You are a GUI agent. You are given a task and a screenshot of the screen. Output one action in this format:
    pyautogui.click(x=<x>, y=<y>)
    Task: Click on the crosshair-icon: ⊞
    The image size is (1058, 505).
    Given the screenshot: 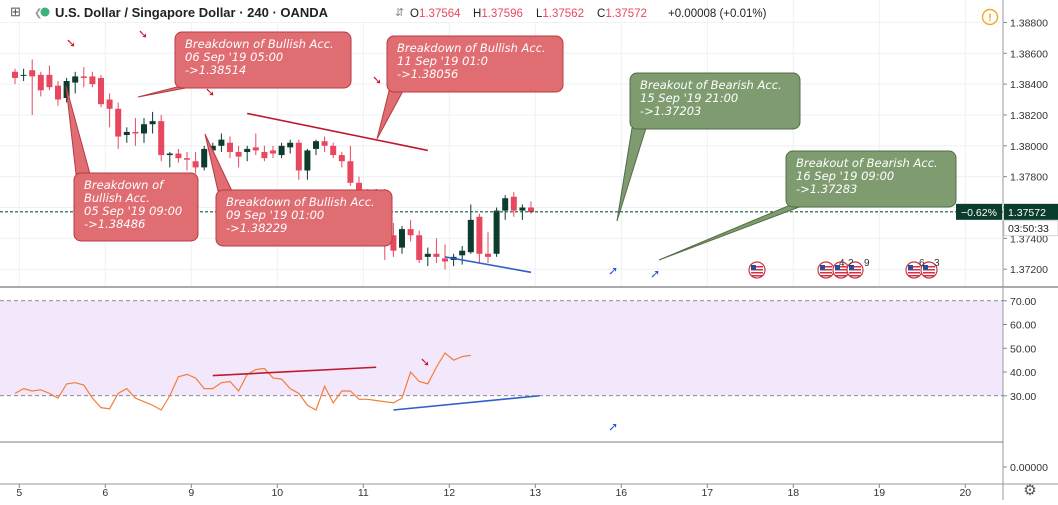 What is the action you would take?
    pyautogui.click(x=15, y=11)
    